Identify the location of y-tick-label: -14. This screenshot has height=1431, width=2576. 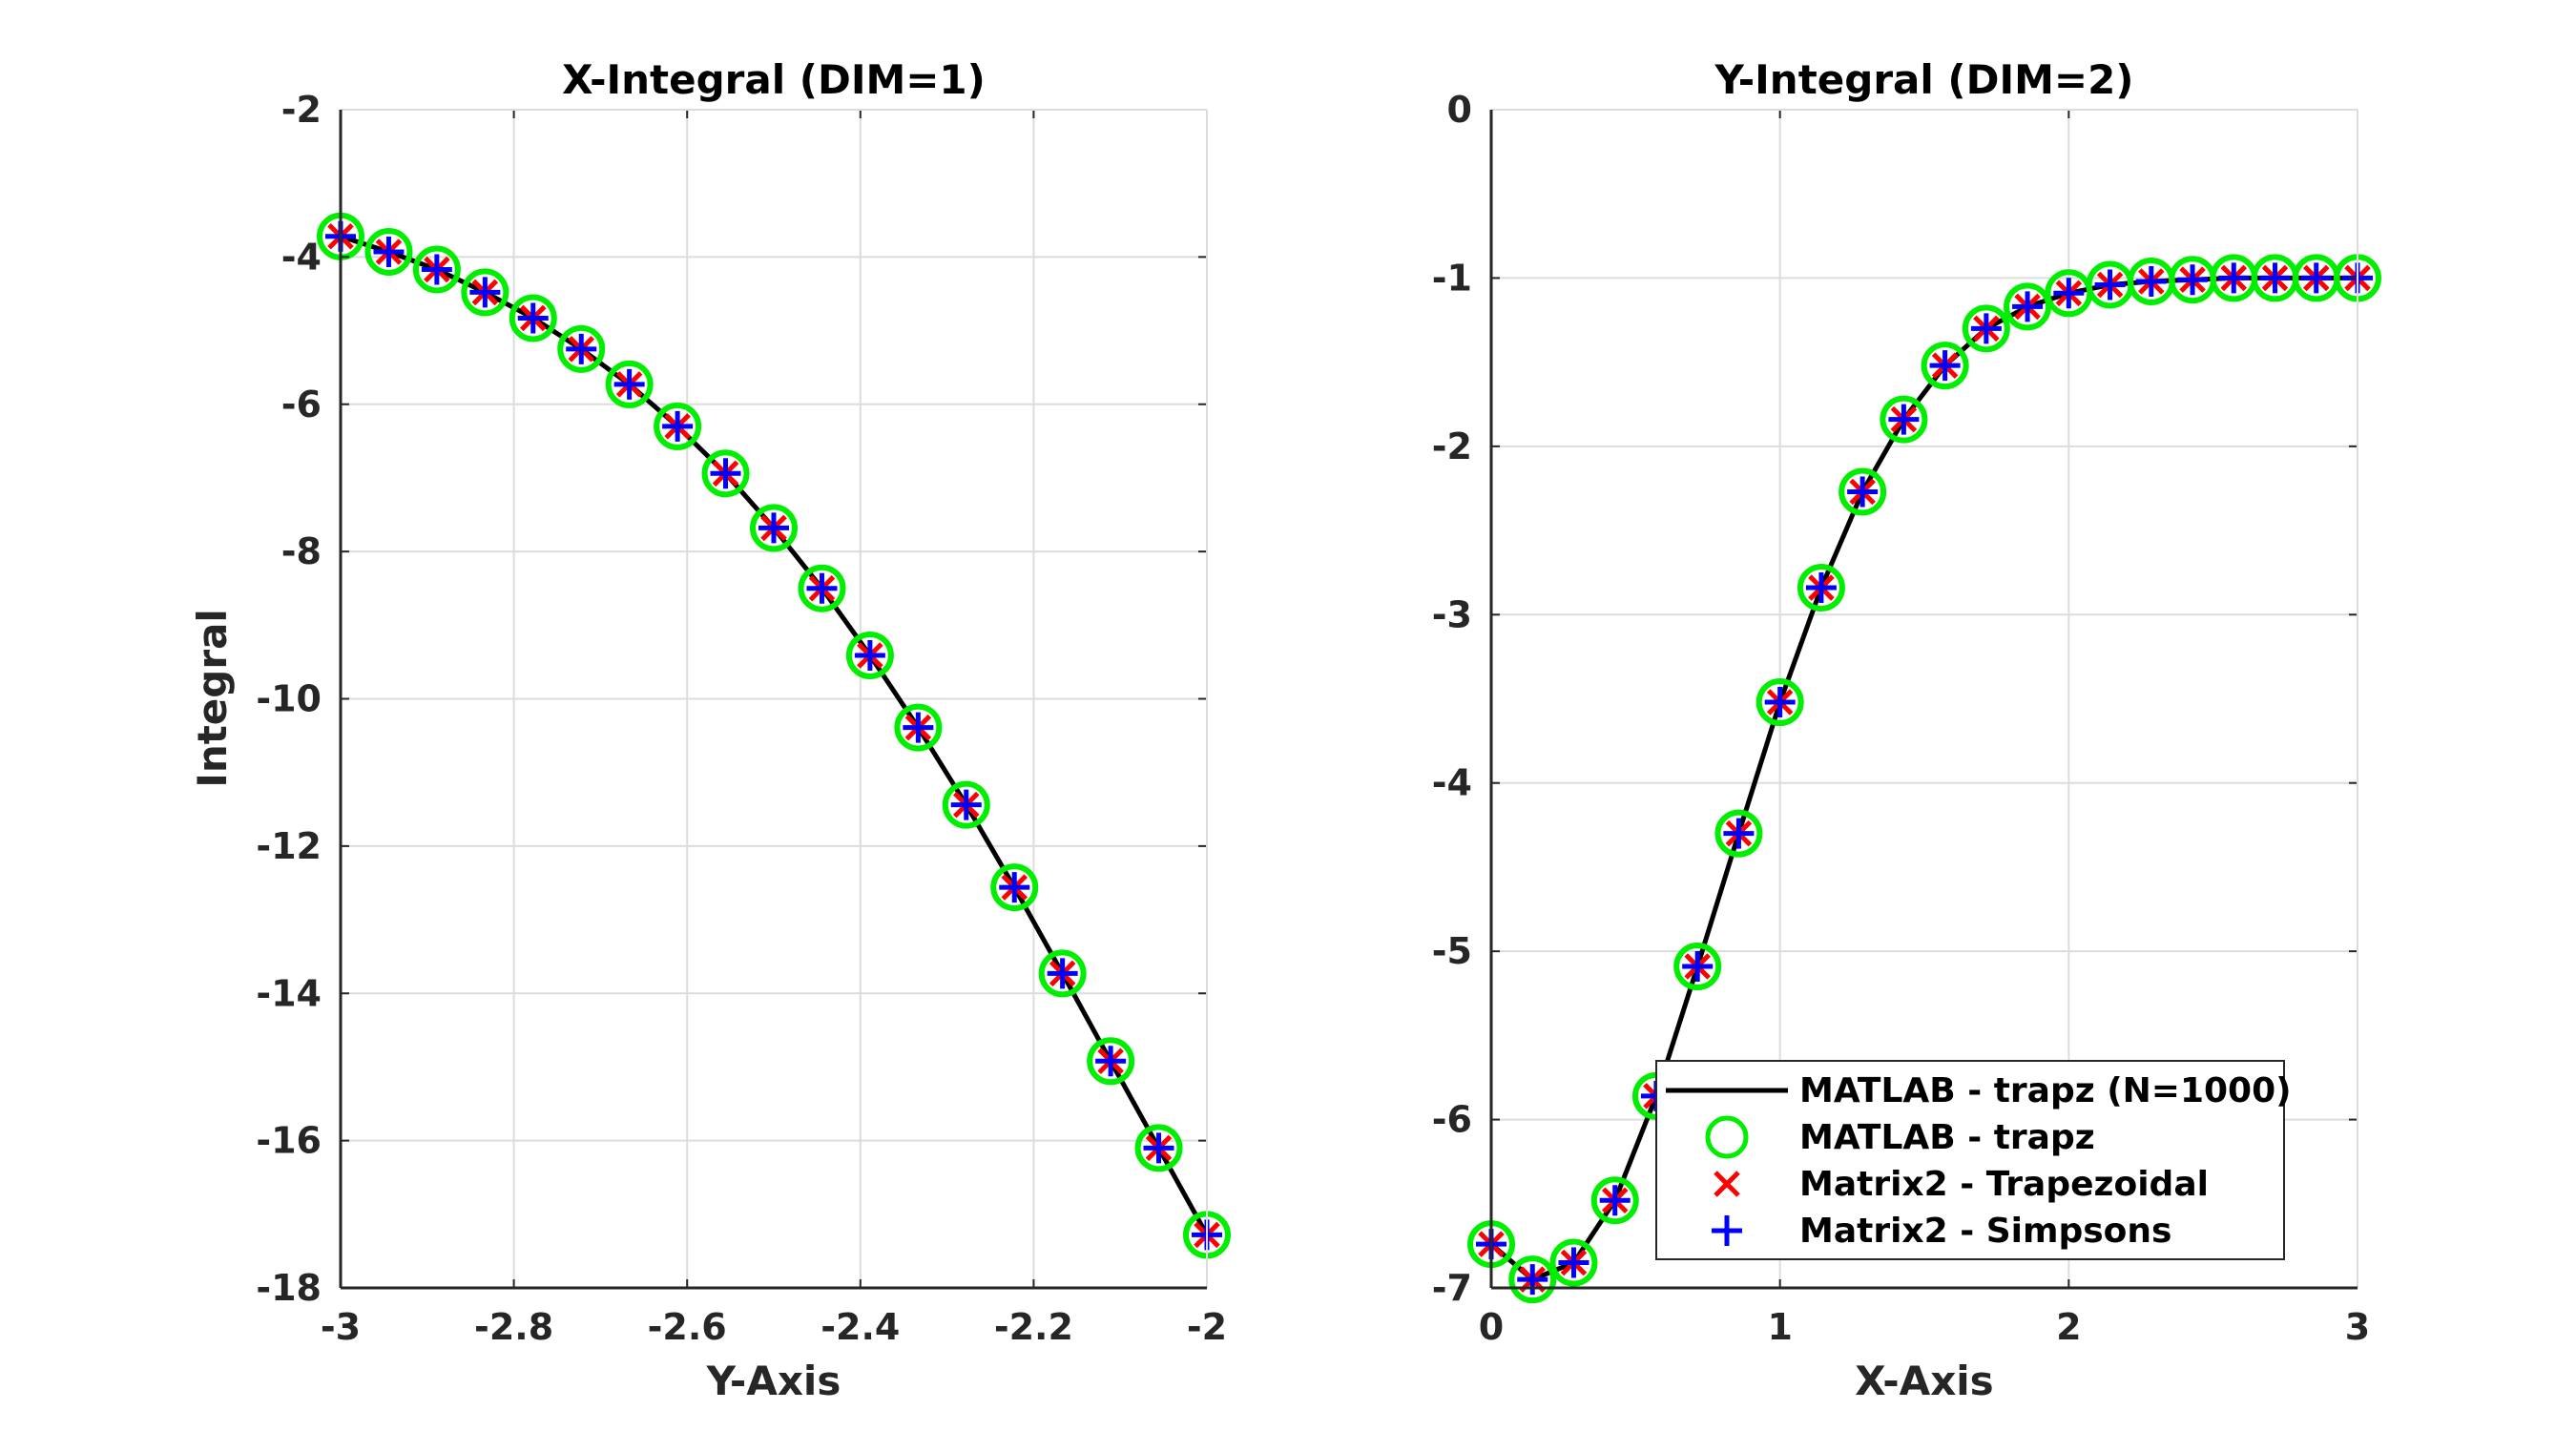
(289, 993).